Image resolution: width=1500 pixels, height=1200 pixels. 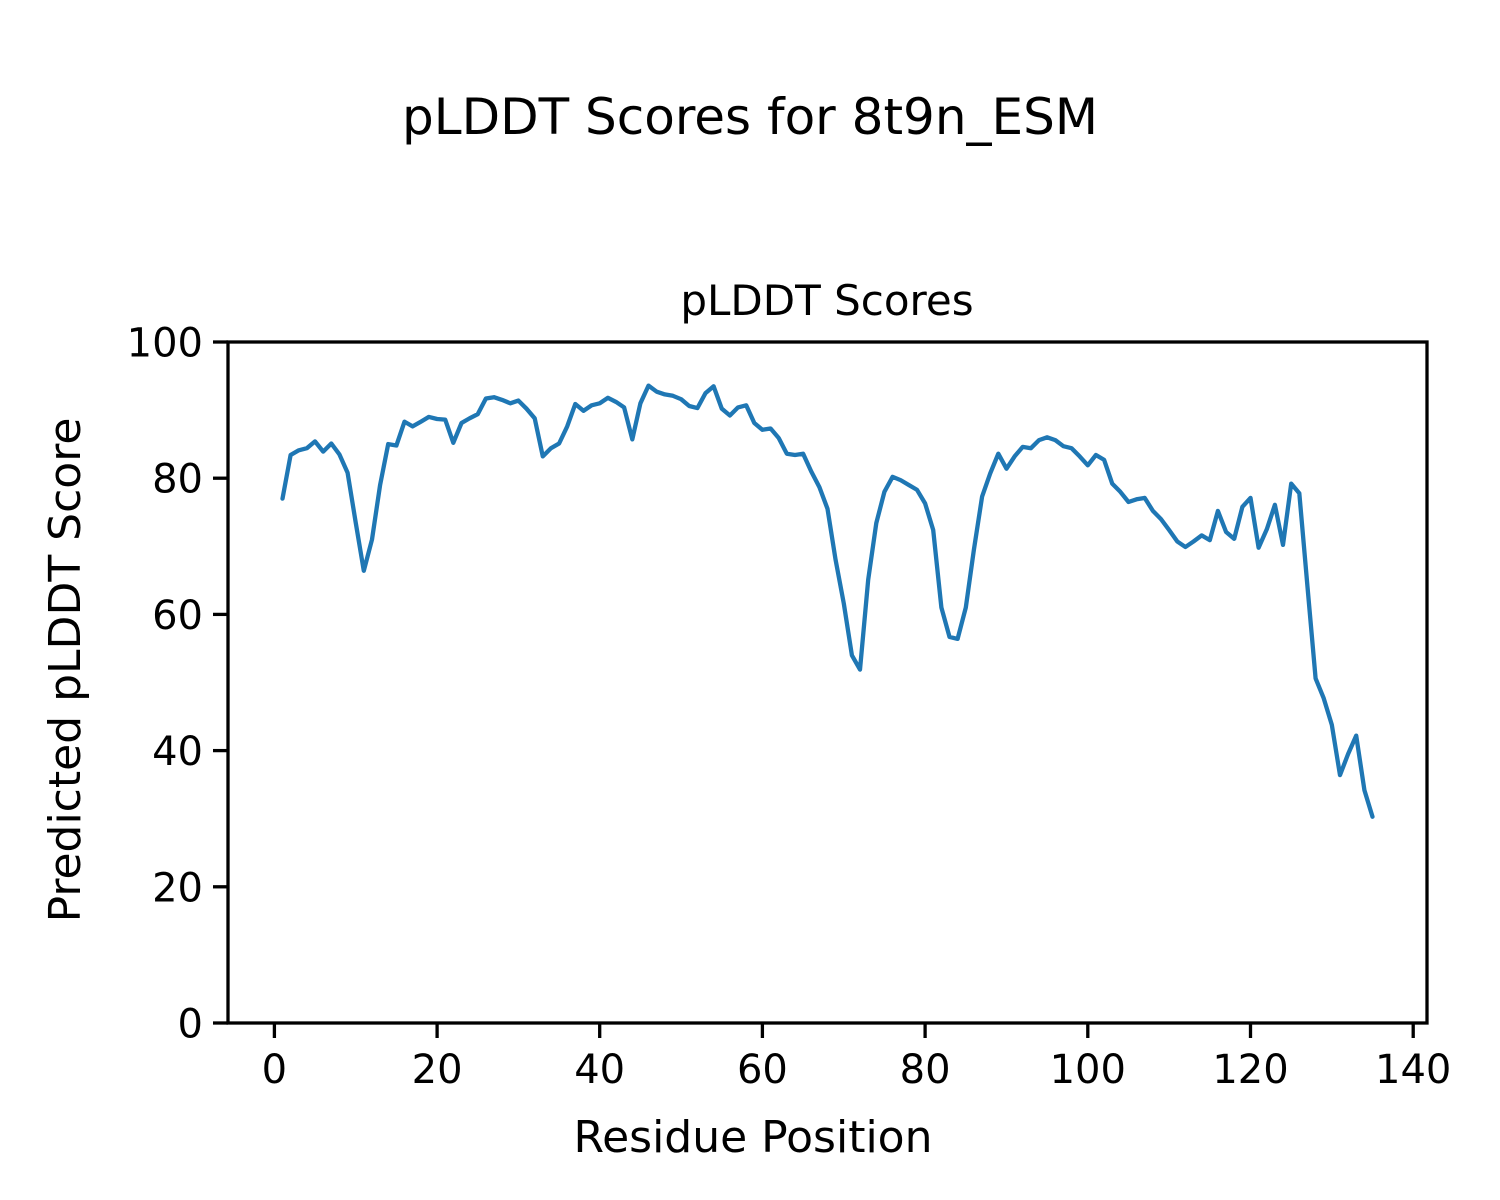 I want to click on y-tick-label: 40, so click(x=177, y=752).